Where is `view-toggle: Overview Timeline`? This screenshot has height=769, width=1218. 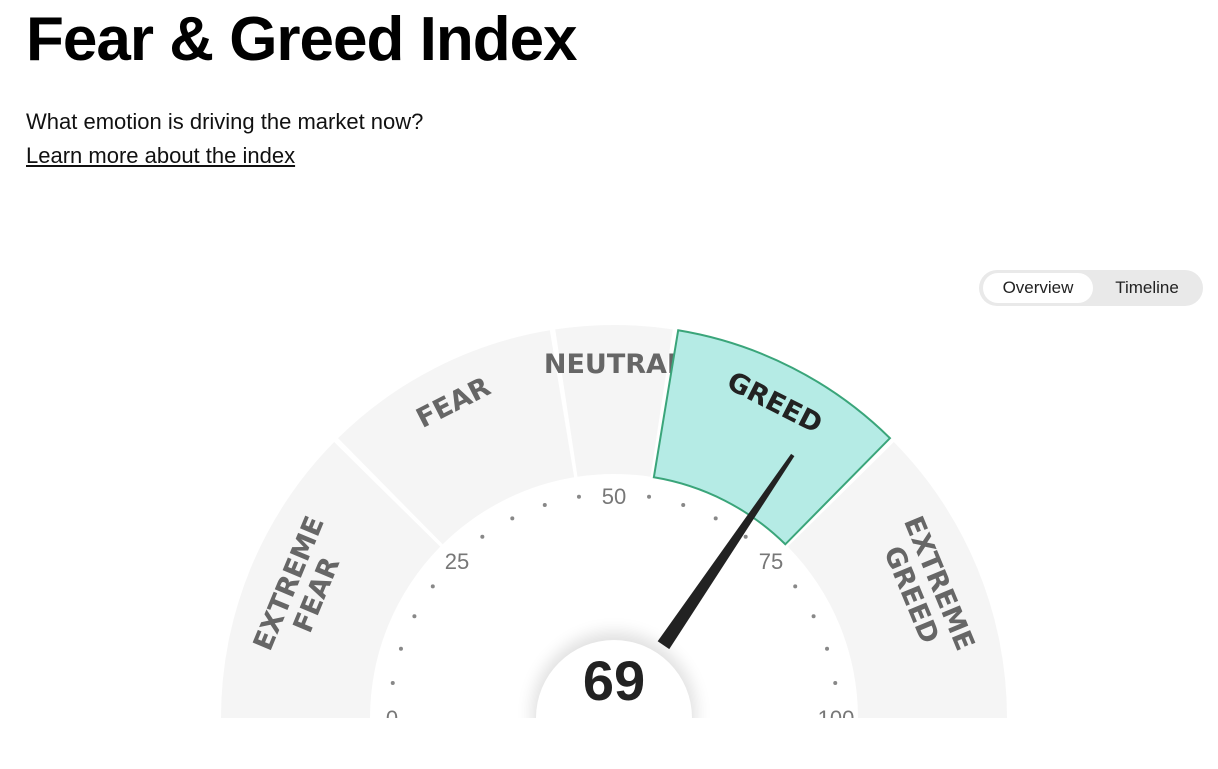 view-toggle: Overview Timeline is located at coordinates (1091, 288).